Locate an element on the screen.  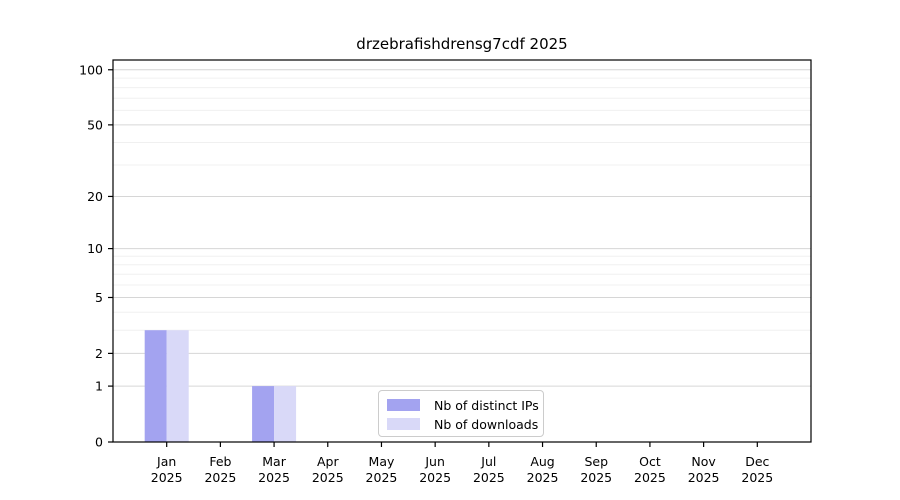
x-tick-label-month: Mar is located at coordinates (274, 461).